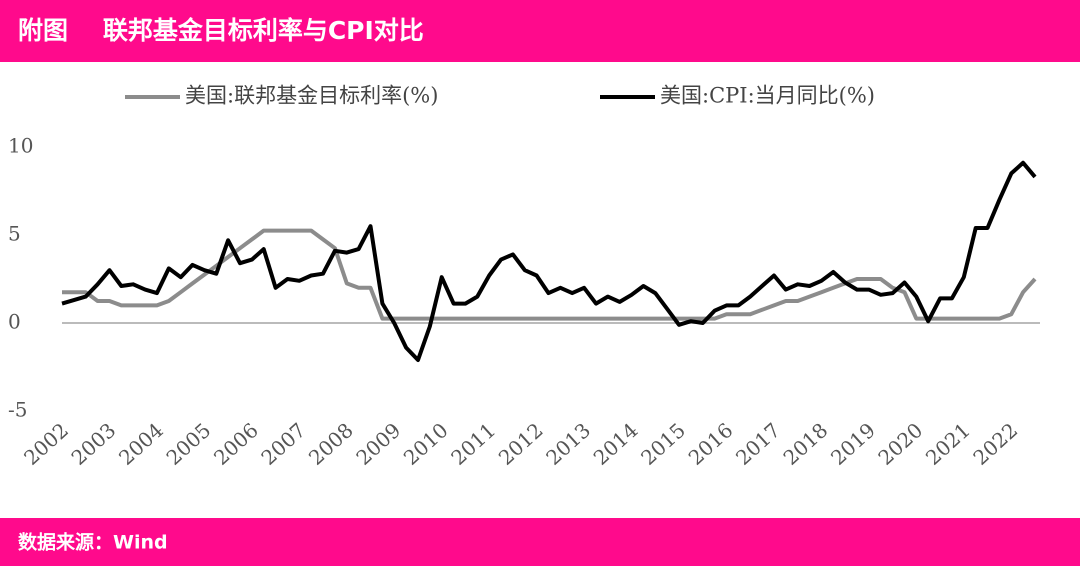 This screenshot has width=1080, height=566. What do you see at coordinates (46, 444) in the screenshot?
I see `x-tick-label: 2002` at bounding box center [46, 444].